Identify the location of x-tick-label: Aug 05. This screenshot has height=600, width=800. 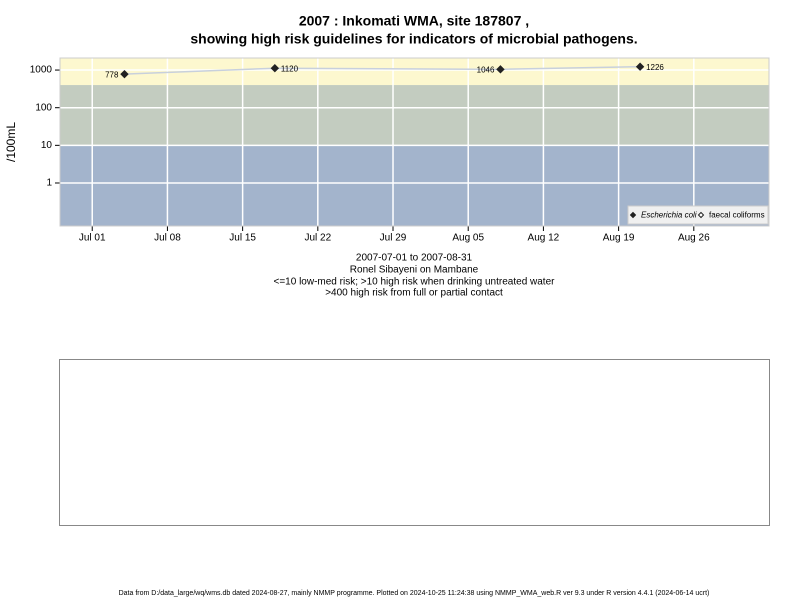
(468, 238).